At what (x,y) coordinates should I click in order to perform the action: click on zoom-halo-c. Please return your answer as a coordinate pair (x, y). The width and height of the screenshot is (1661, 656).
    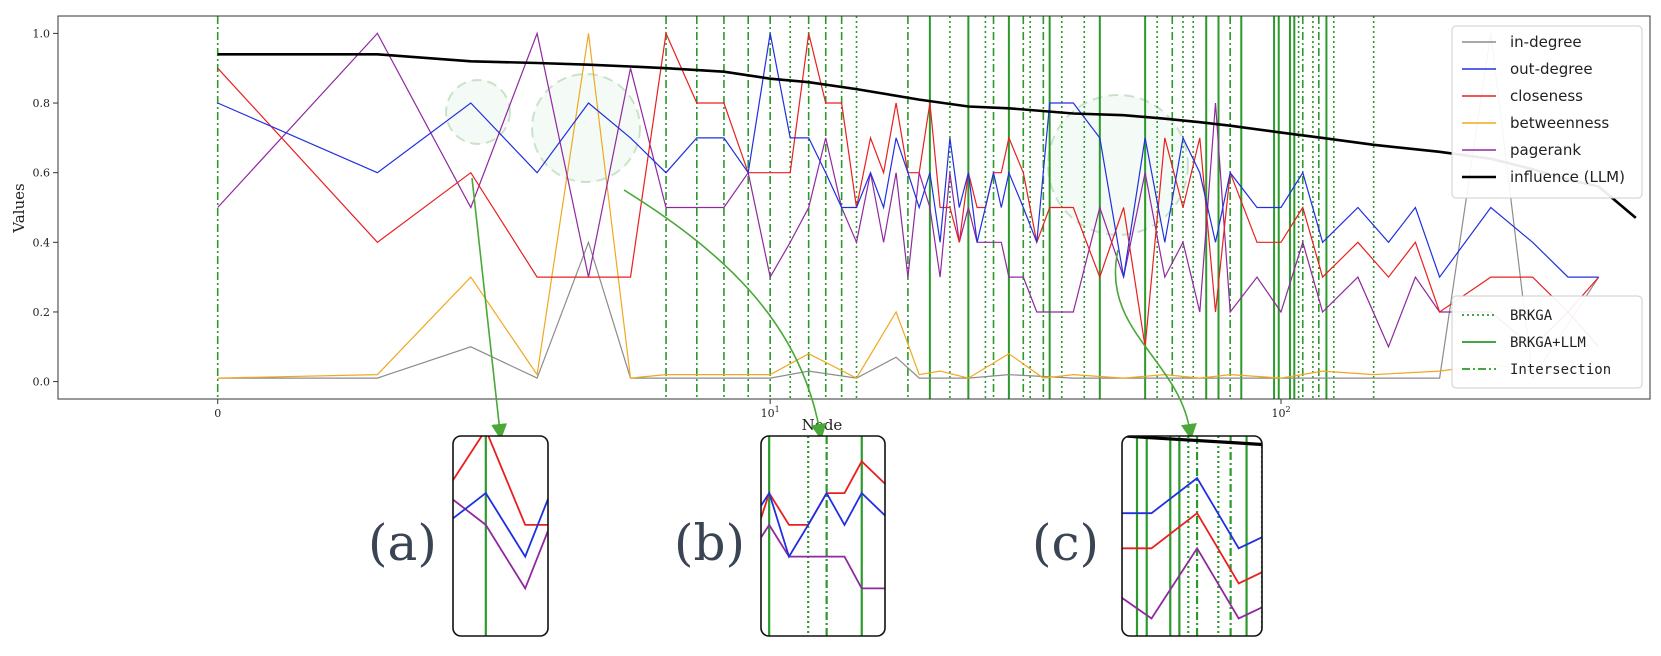
    Looking at the image, I should click on (1118, 165).